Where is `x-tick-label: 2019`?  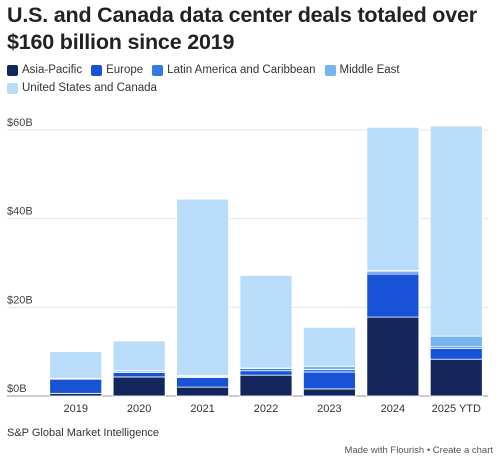
x-tick-label: 2019 is located at coordinates (75, 409).